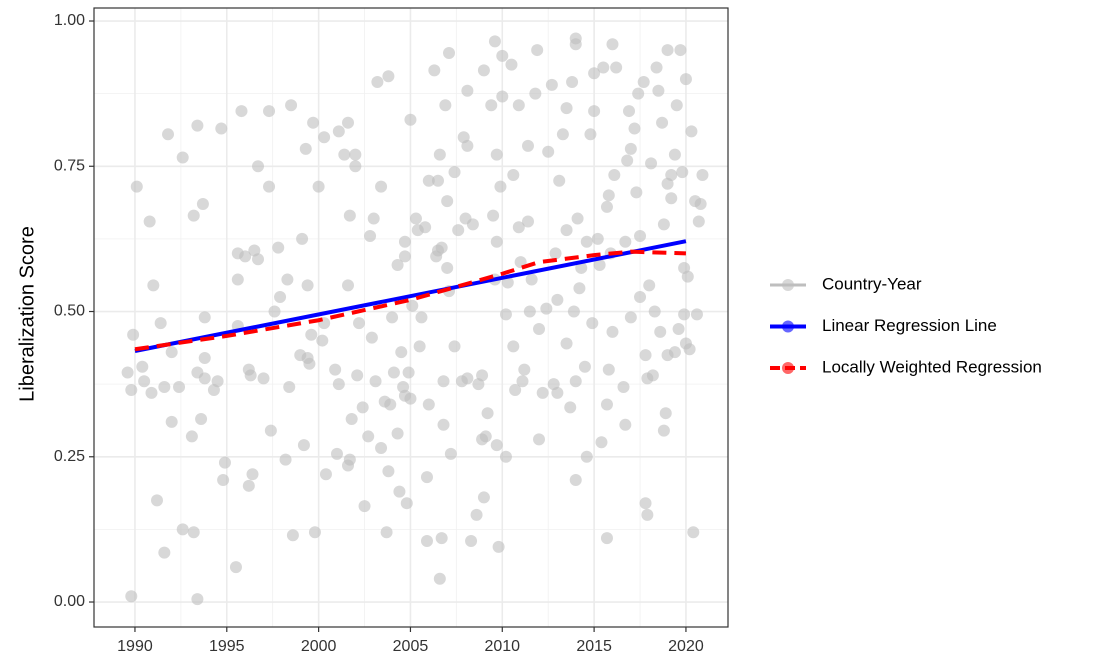  What do you see at coordinates (502, 646) in the screenshot?
I see `x-tick-label: 2010` at bounding box center [502, 646].